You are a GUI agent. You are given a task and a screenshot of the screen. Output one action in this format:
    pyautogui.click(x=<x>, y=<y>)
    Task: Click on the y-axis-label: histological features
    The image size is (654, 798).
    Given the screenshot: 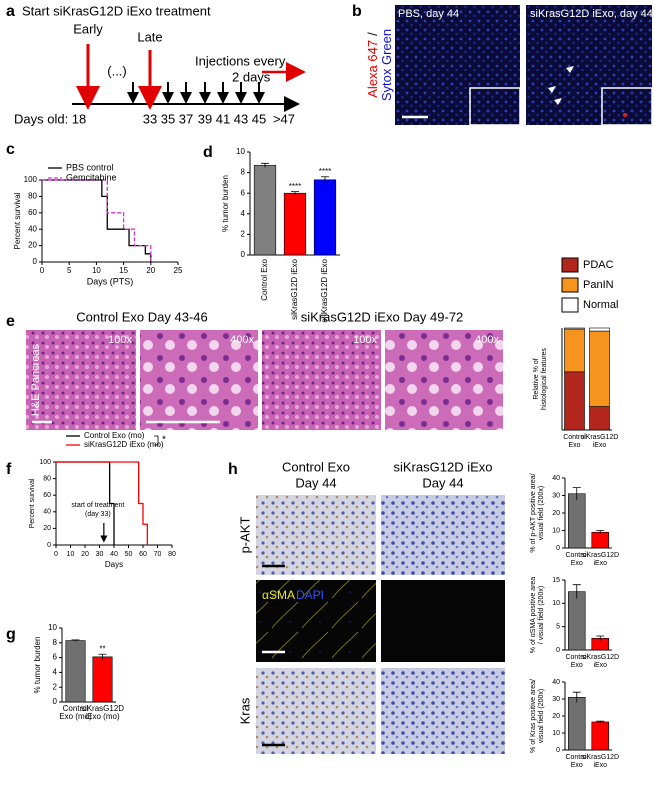 What is the action you would take?
    pyautogui.click(x=544, y=379)
    